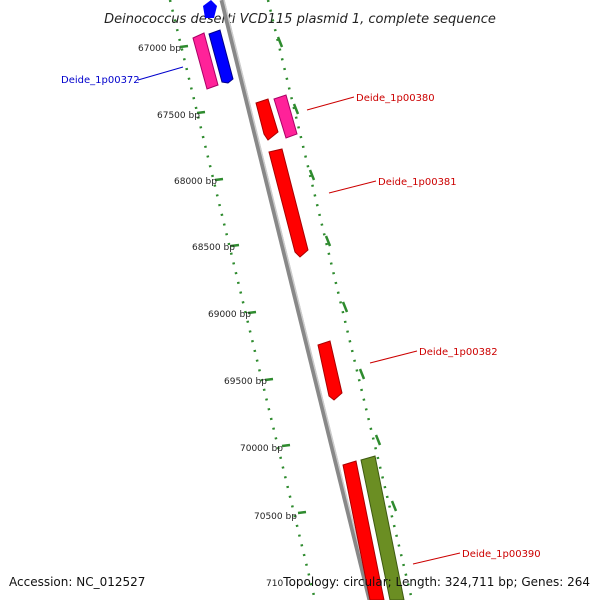 Image resolution: width=600 pixels, height=600 pixels. Describe the element at coordinates (267, 119) in the screenshot. I see `gene-arrow-red-380a` at that location.